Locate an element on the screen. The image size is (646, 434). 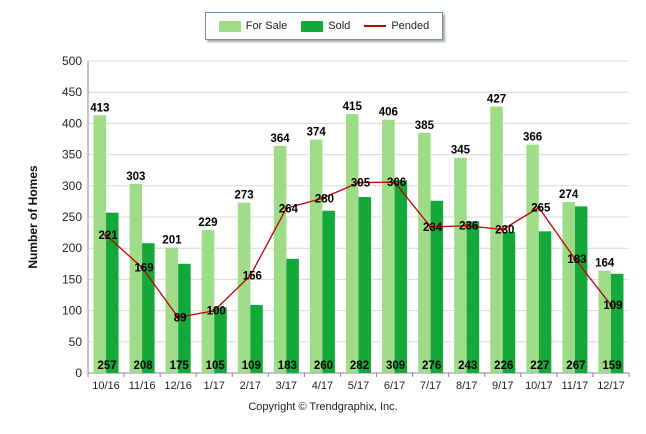
y-tick-label: 100 is located at coordinates (72, 311).